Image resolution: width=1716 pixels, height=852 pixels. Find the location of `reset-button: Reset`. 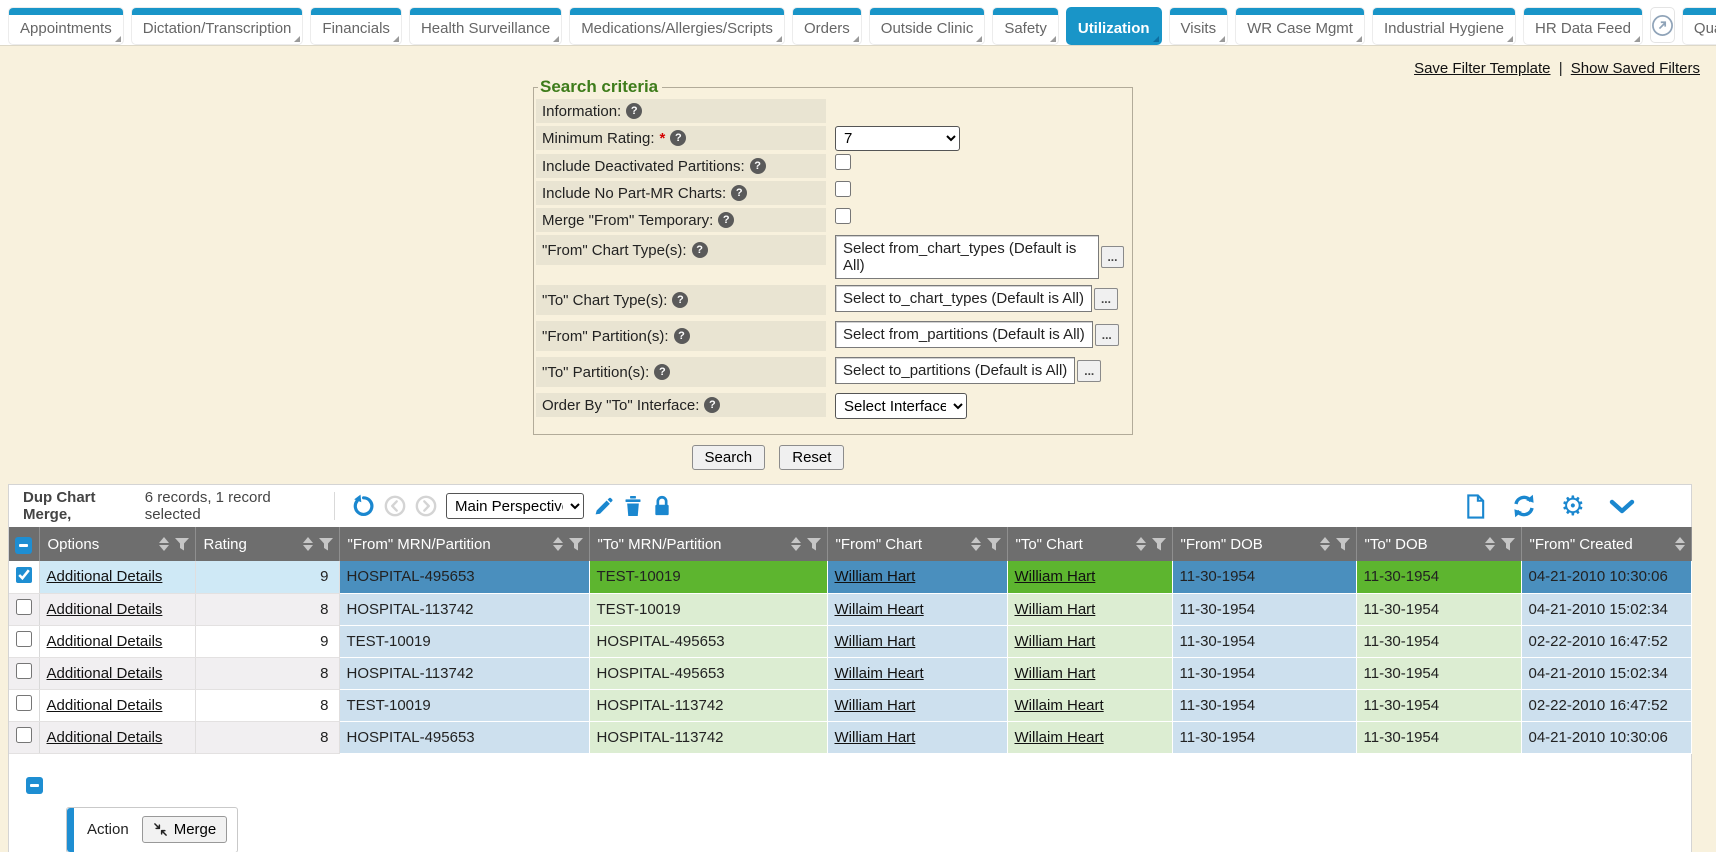

reset-button: Reset is located at coordinates (812, 457).